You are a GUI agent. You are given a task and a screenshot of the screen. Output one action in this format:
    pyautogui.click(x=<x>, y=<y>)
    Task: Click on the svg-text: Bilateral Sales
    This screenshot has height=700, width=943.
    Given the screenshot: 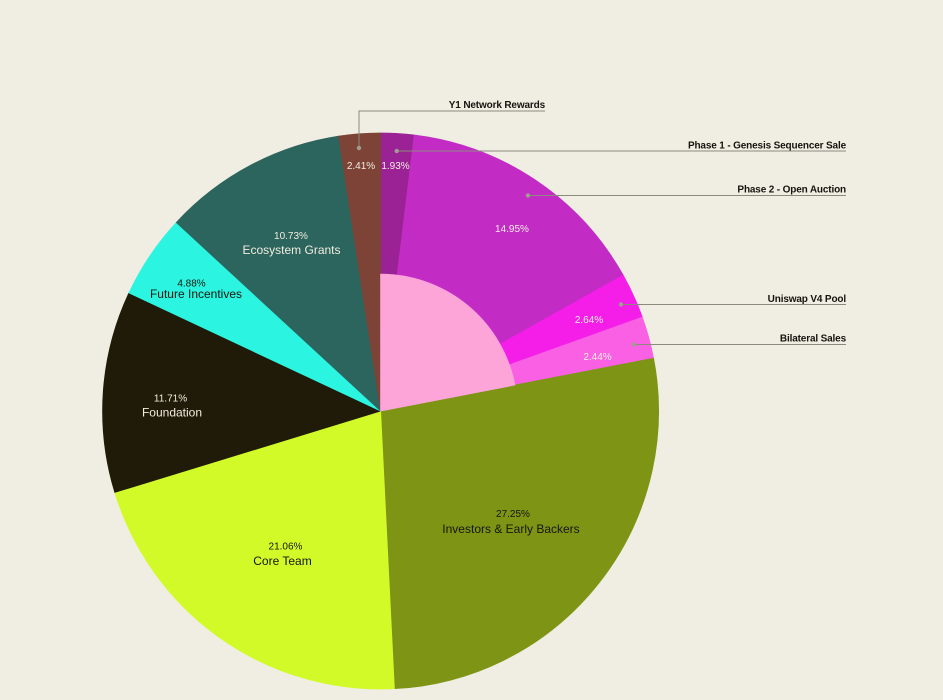 What is the action you would take?
    pyautogui.click(x=813, y=339)
    